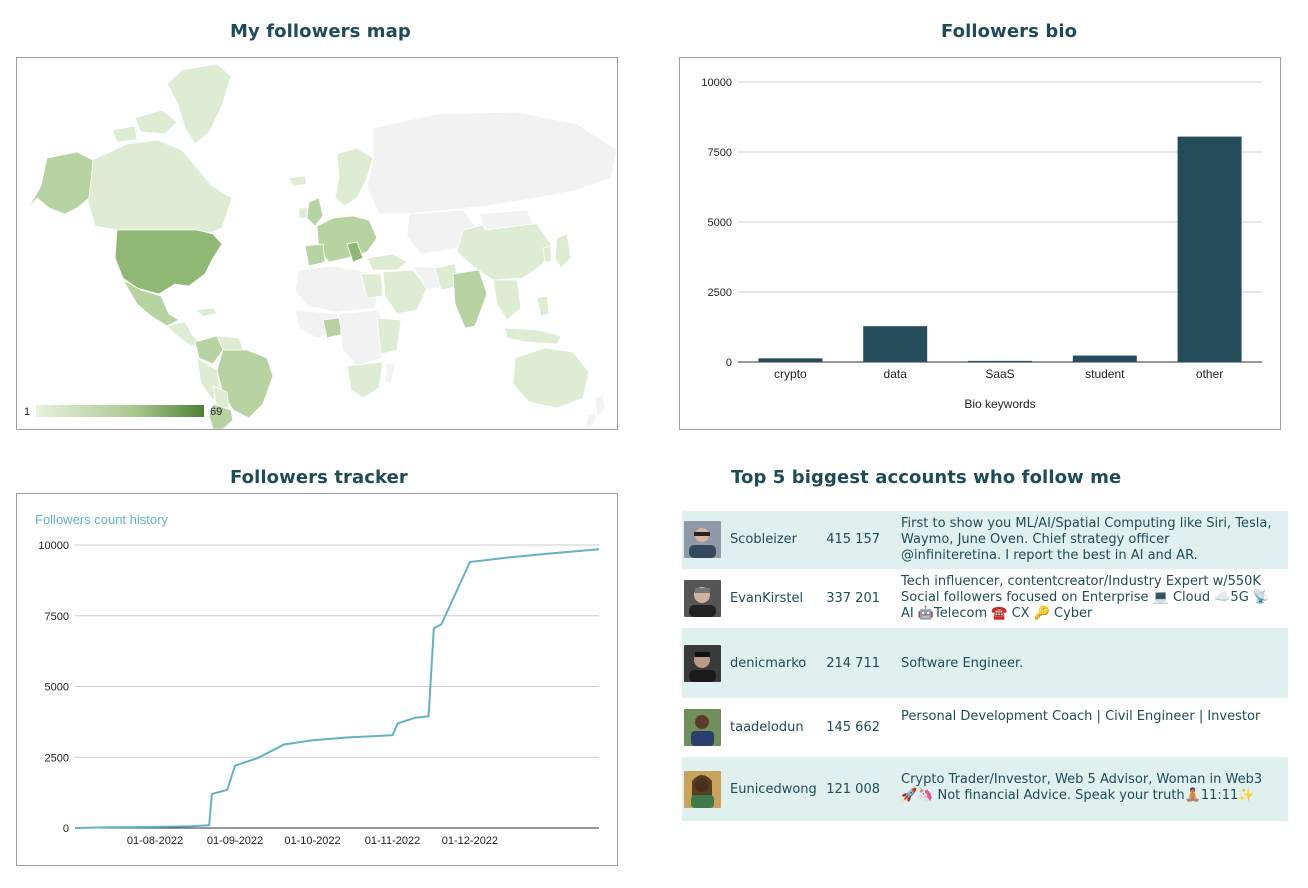  I want to click on bio-x-tick: data, so click(896, 374).